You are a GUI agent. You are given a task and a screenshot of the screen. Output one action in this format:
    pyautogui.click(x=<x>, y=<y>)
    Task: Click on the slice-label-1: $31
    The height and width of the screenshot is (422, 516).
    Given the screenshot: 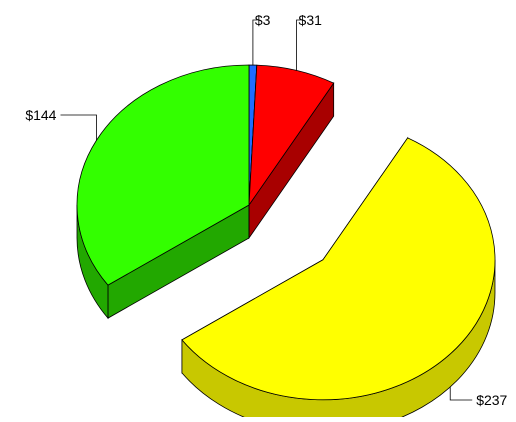 What is the action you would take?
    pyautogui.click(x=311, y=20)
    